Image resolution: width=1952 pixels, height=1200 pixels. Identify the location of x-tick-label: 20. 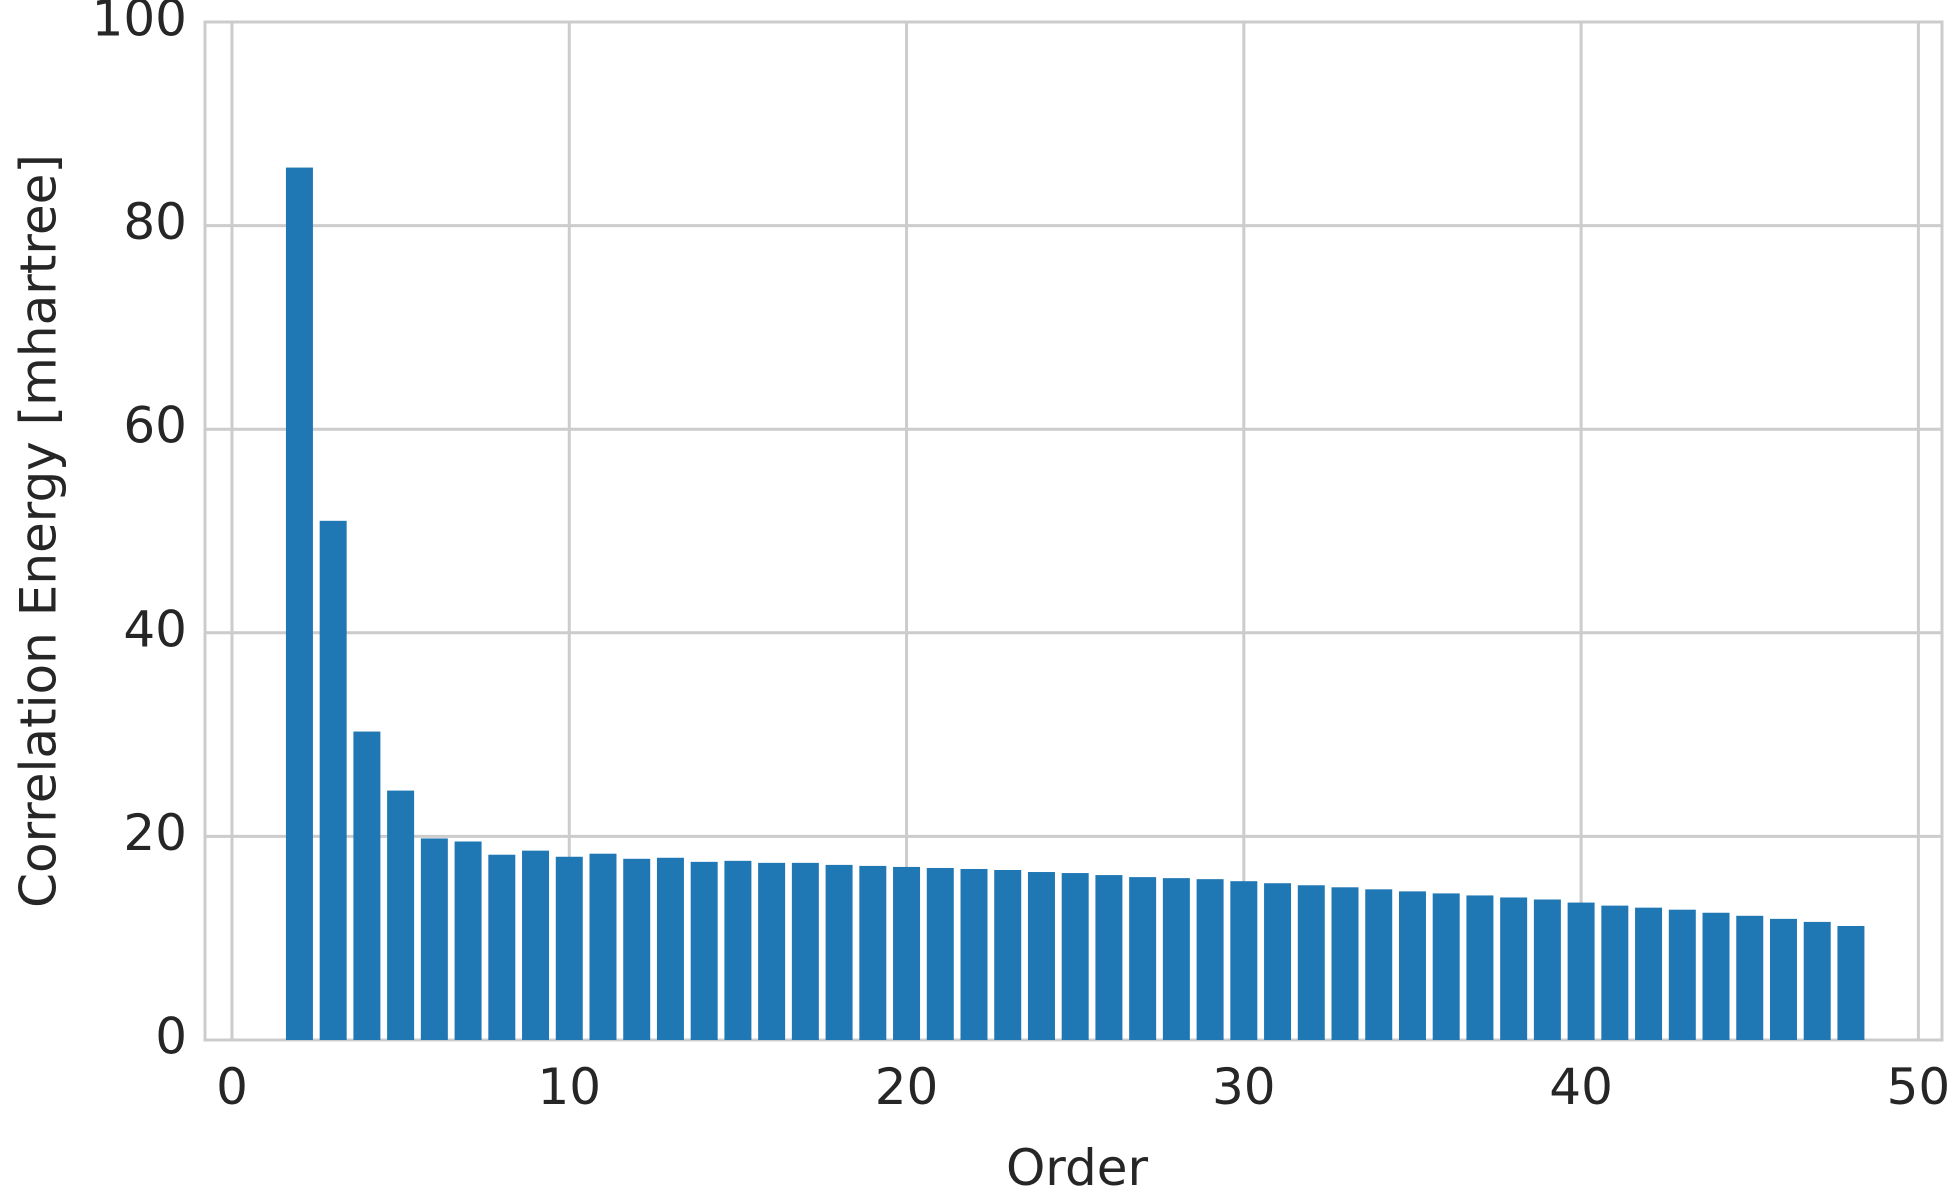
(907, 1087).